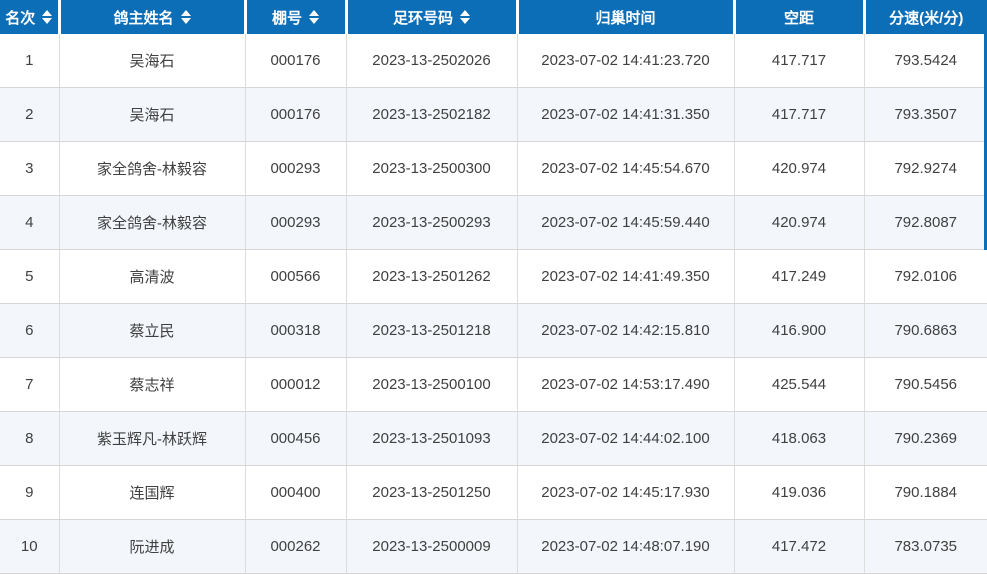 The image size is (987, 574). What do you see at coordinates (432, 168) in the screenshot?
I see `table-cell: 2023-13-2500300` at bounding box center [432, 168].